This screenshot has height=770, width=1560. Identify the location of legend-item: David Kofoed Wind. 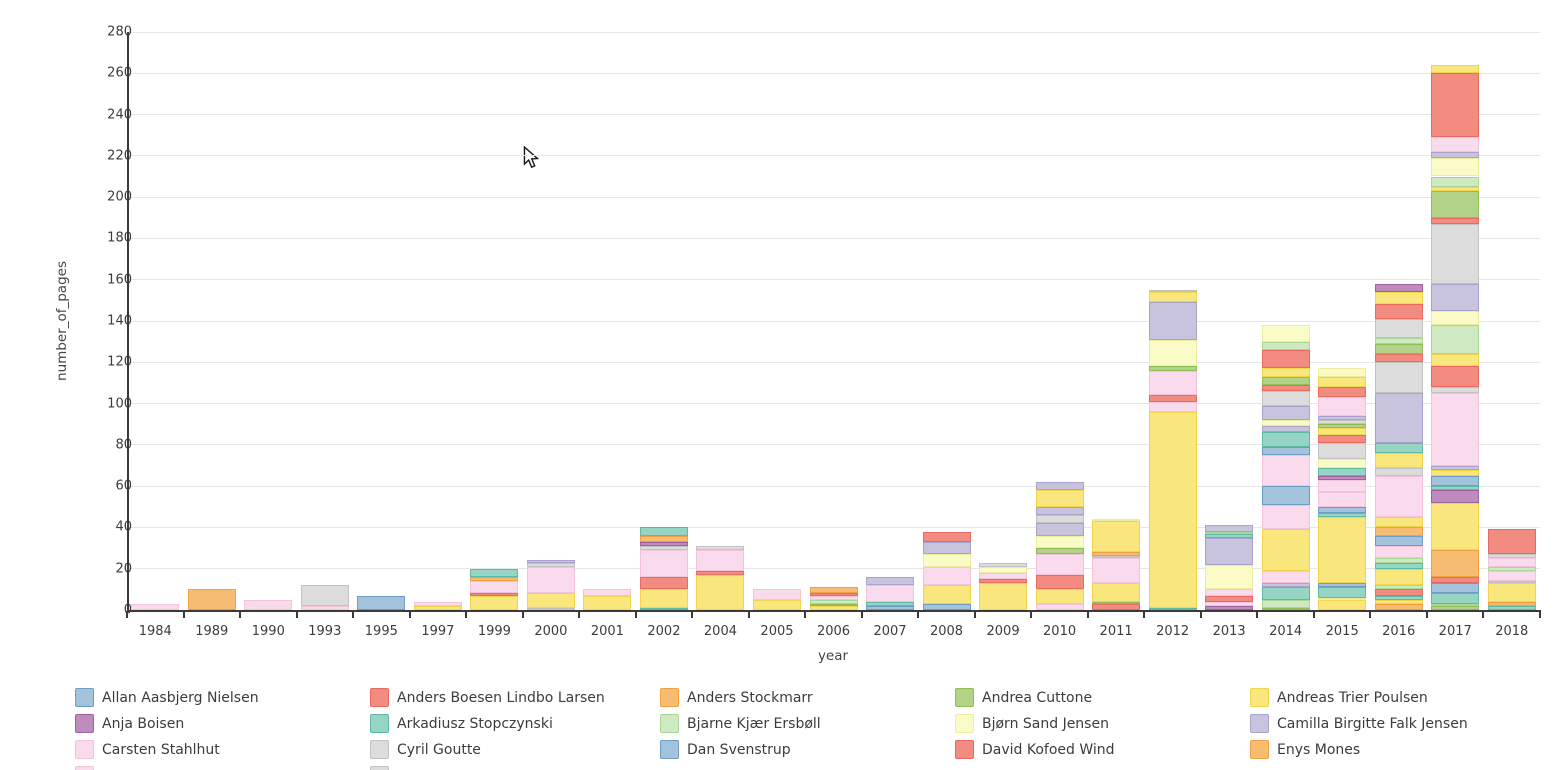
(1035, 749).